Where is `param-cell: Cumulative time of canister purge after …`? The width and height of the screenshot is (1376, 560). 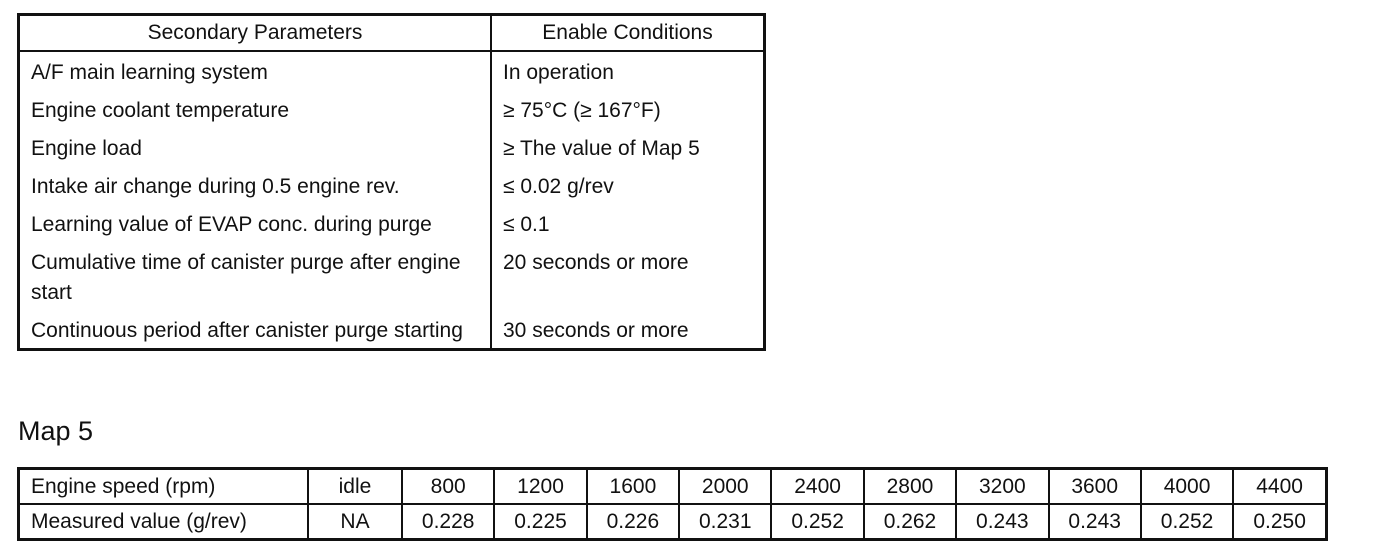
param-cell: Cumulative time of canister purge after … is located at coordinates (255, 278).